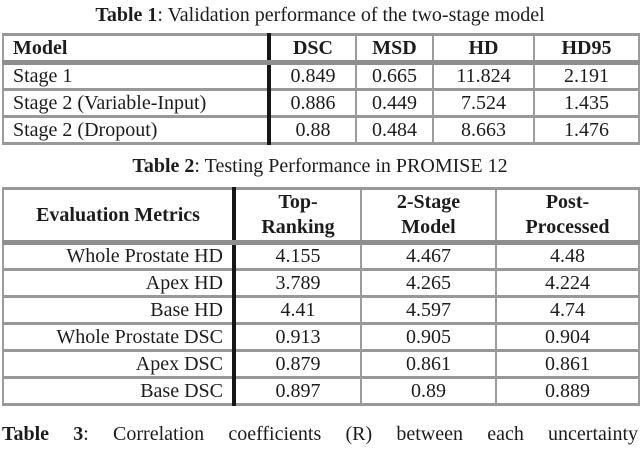 Image resolution: width=640 pixels, height=471 pixels. What do you see at coordinates (586, 130) in the screenshot?
I see `table1-cell: 1.476` at bounding box center [586, 130].